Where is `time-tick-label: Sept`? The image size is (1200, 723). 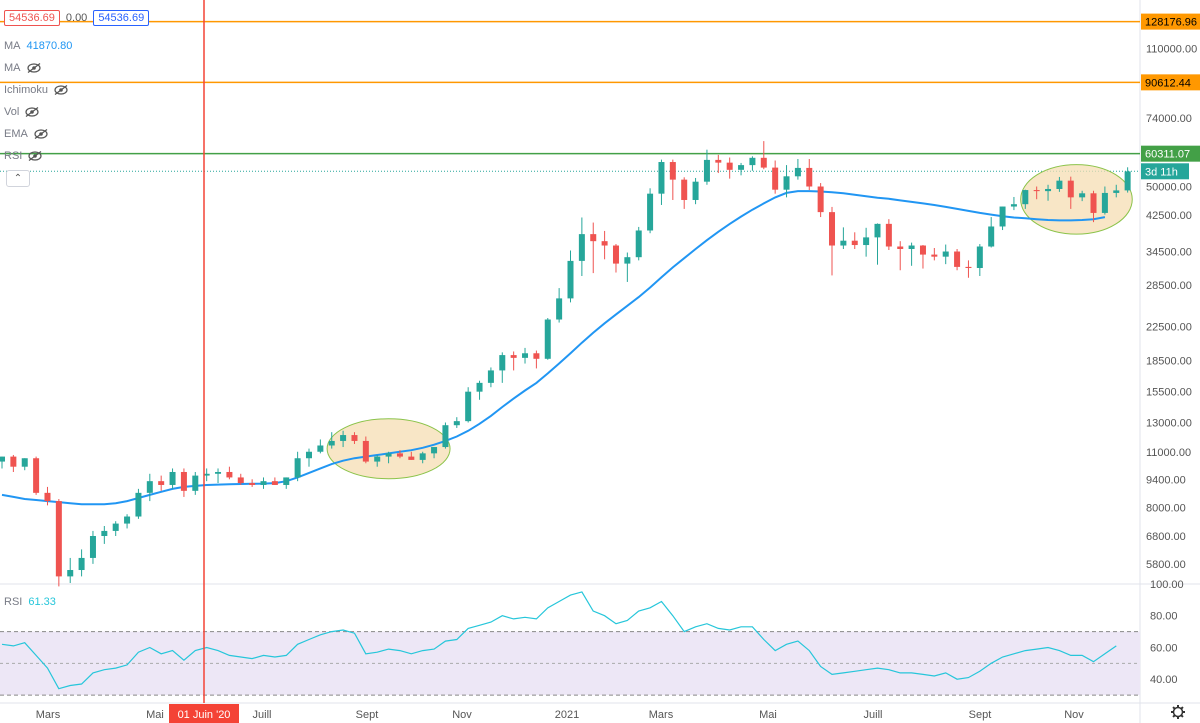
time-tick-label: Sept is located at coordinates (980, 715).